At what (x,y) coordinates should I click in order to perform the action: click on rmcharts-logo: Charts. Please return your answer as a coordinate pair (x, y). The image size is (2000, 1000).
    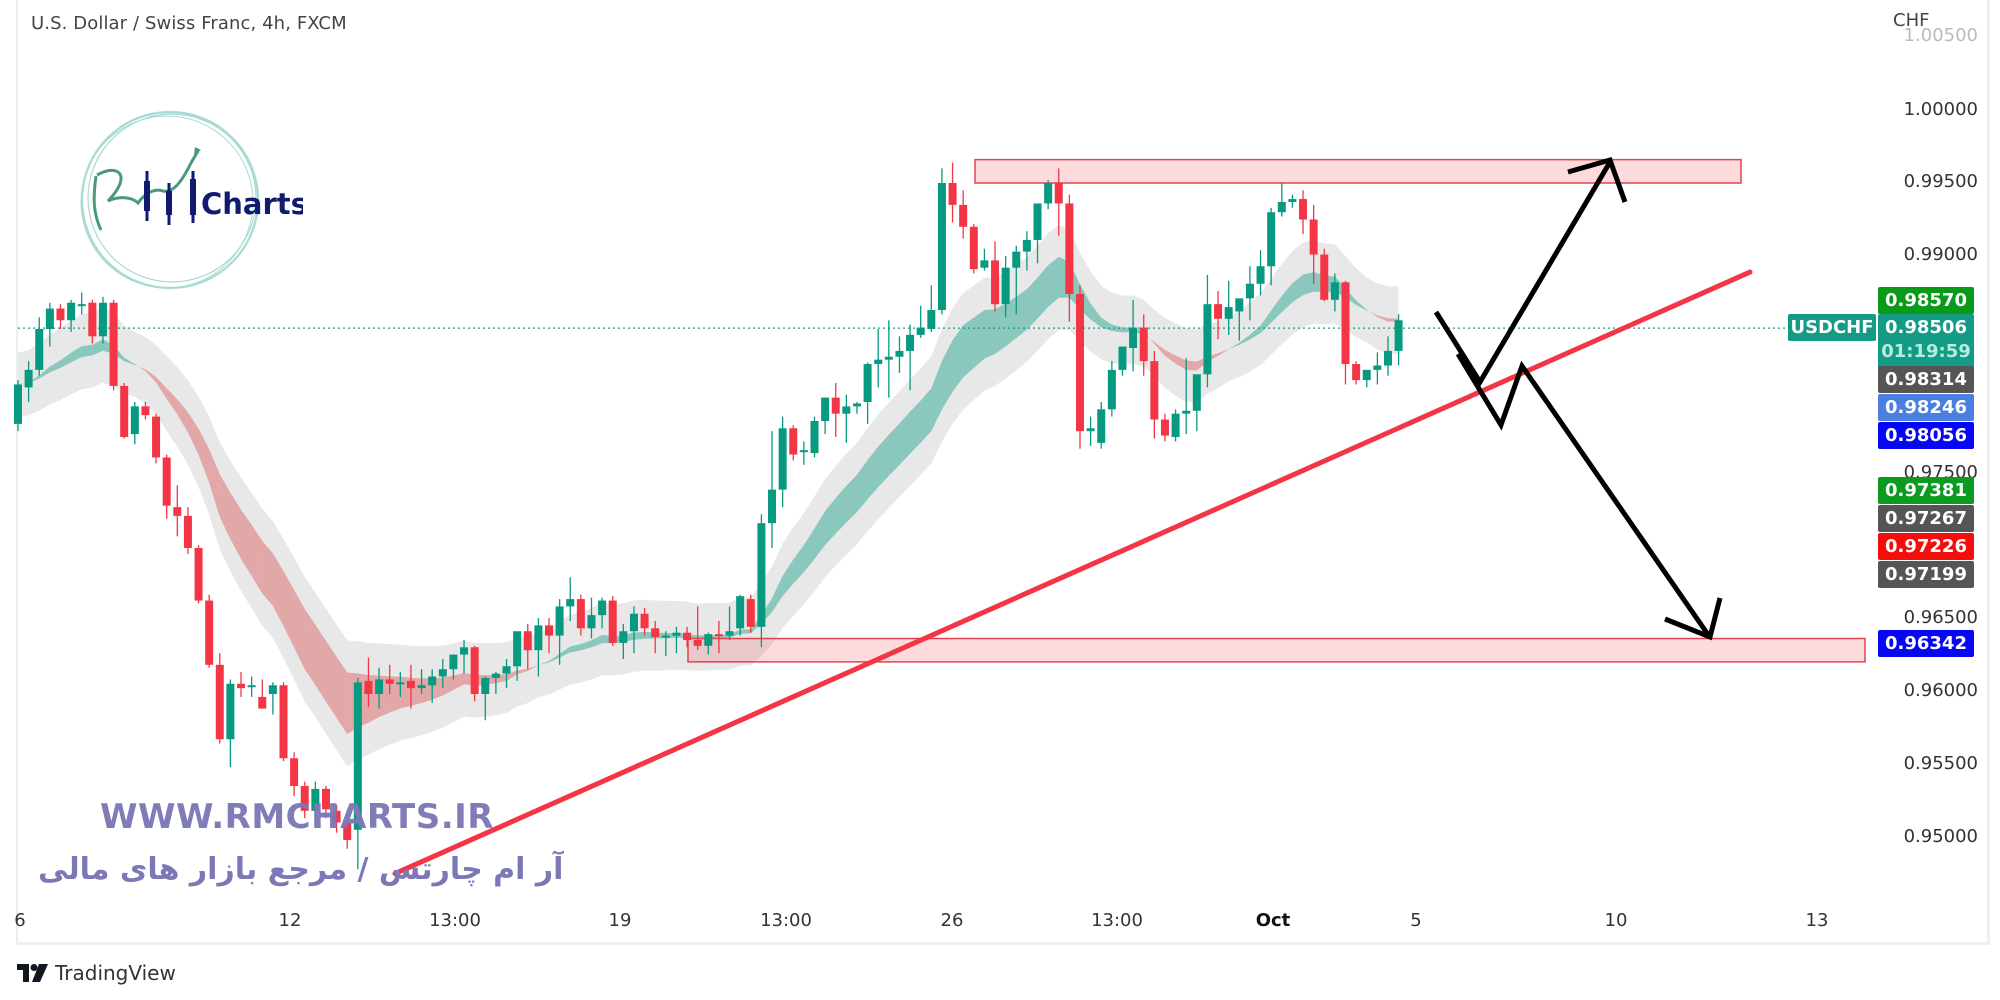
    Looking at the image, I should click on (191, 200).